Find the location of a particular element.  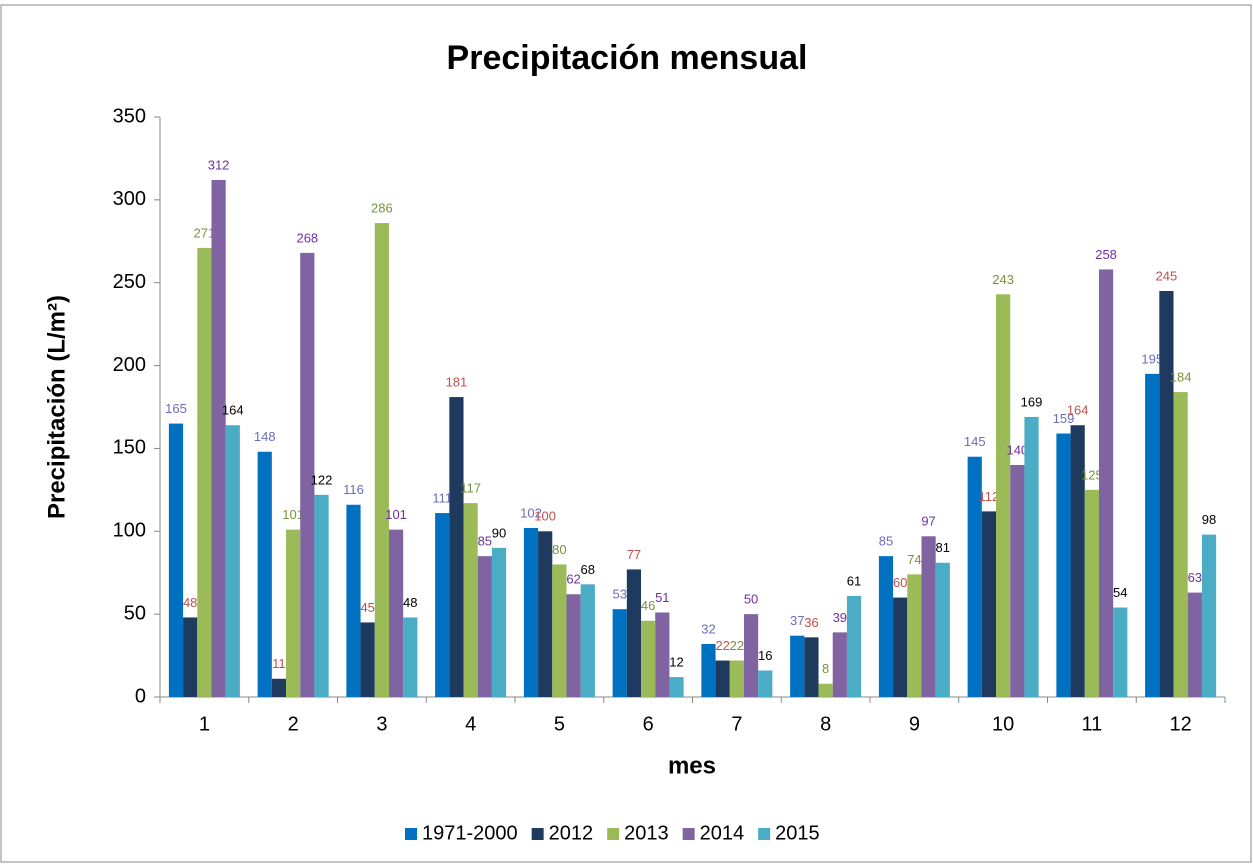

value-label: 243 is located at coordinates (1003, 279).